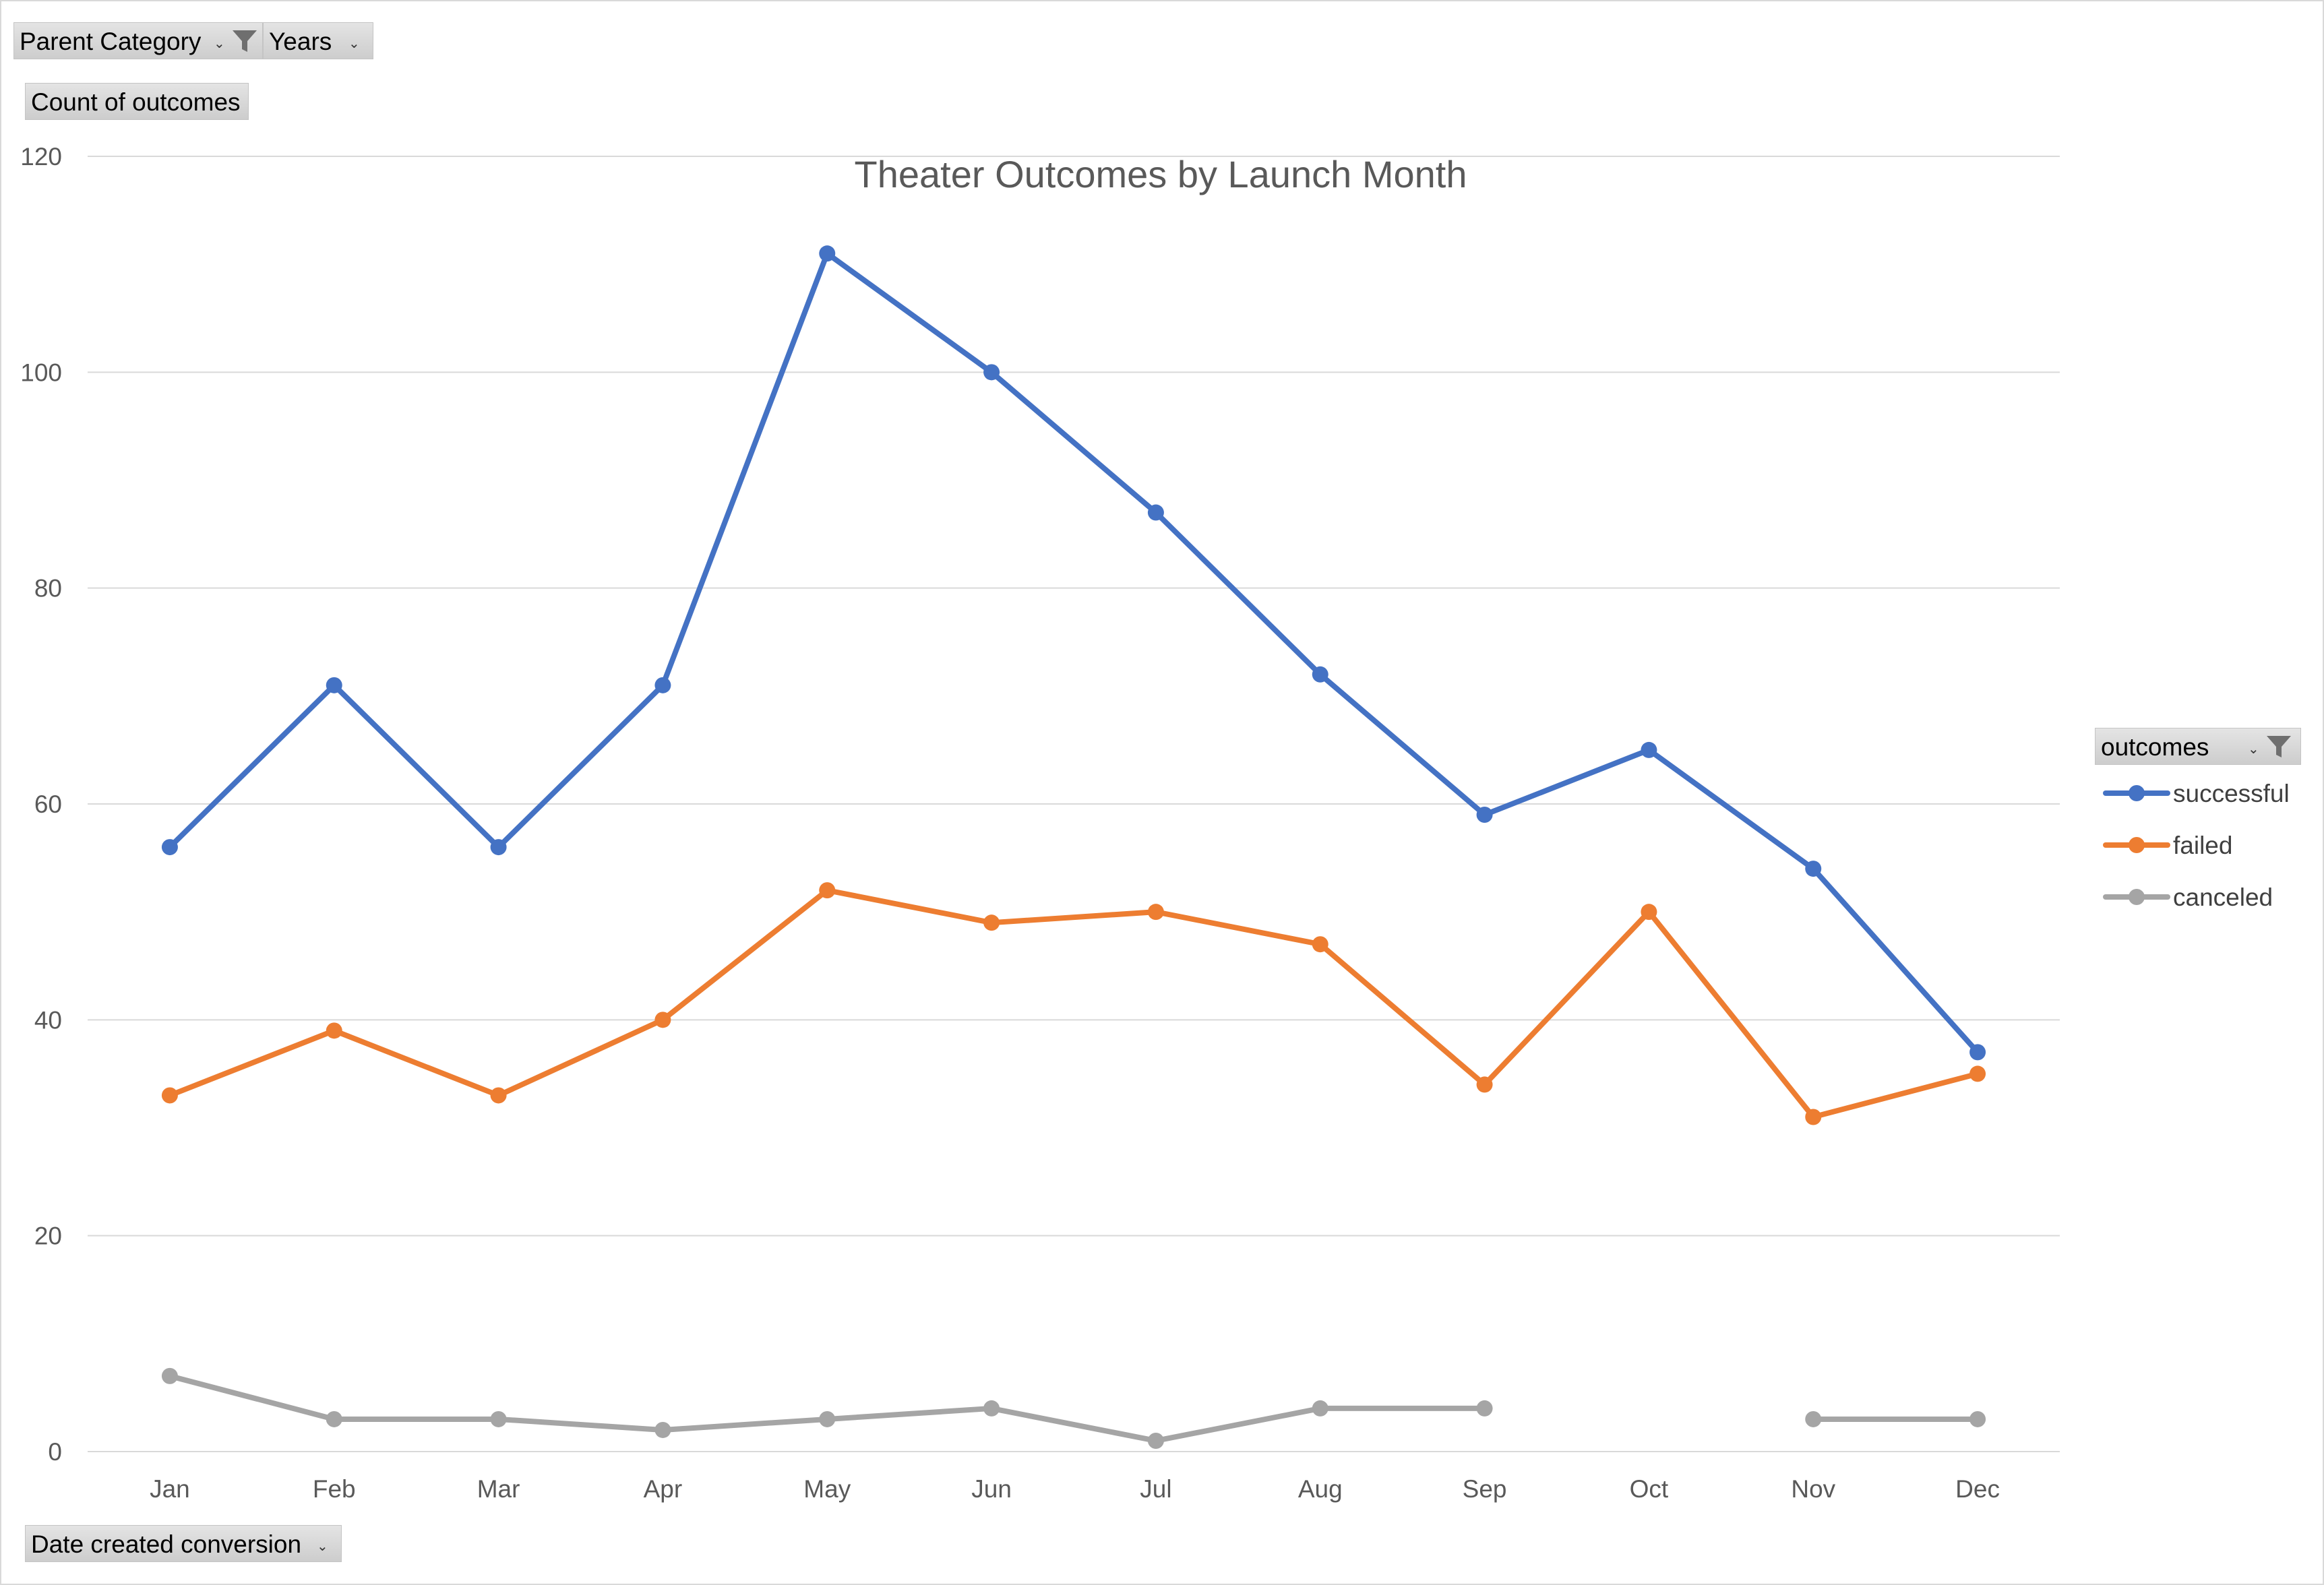 This screenshot has width=2324, height=1585. Describe the element at coordinates (827, 1408) in the screenshot. I see `series-line-canceled` at that location.